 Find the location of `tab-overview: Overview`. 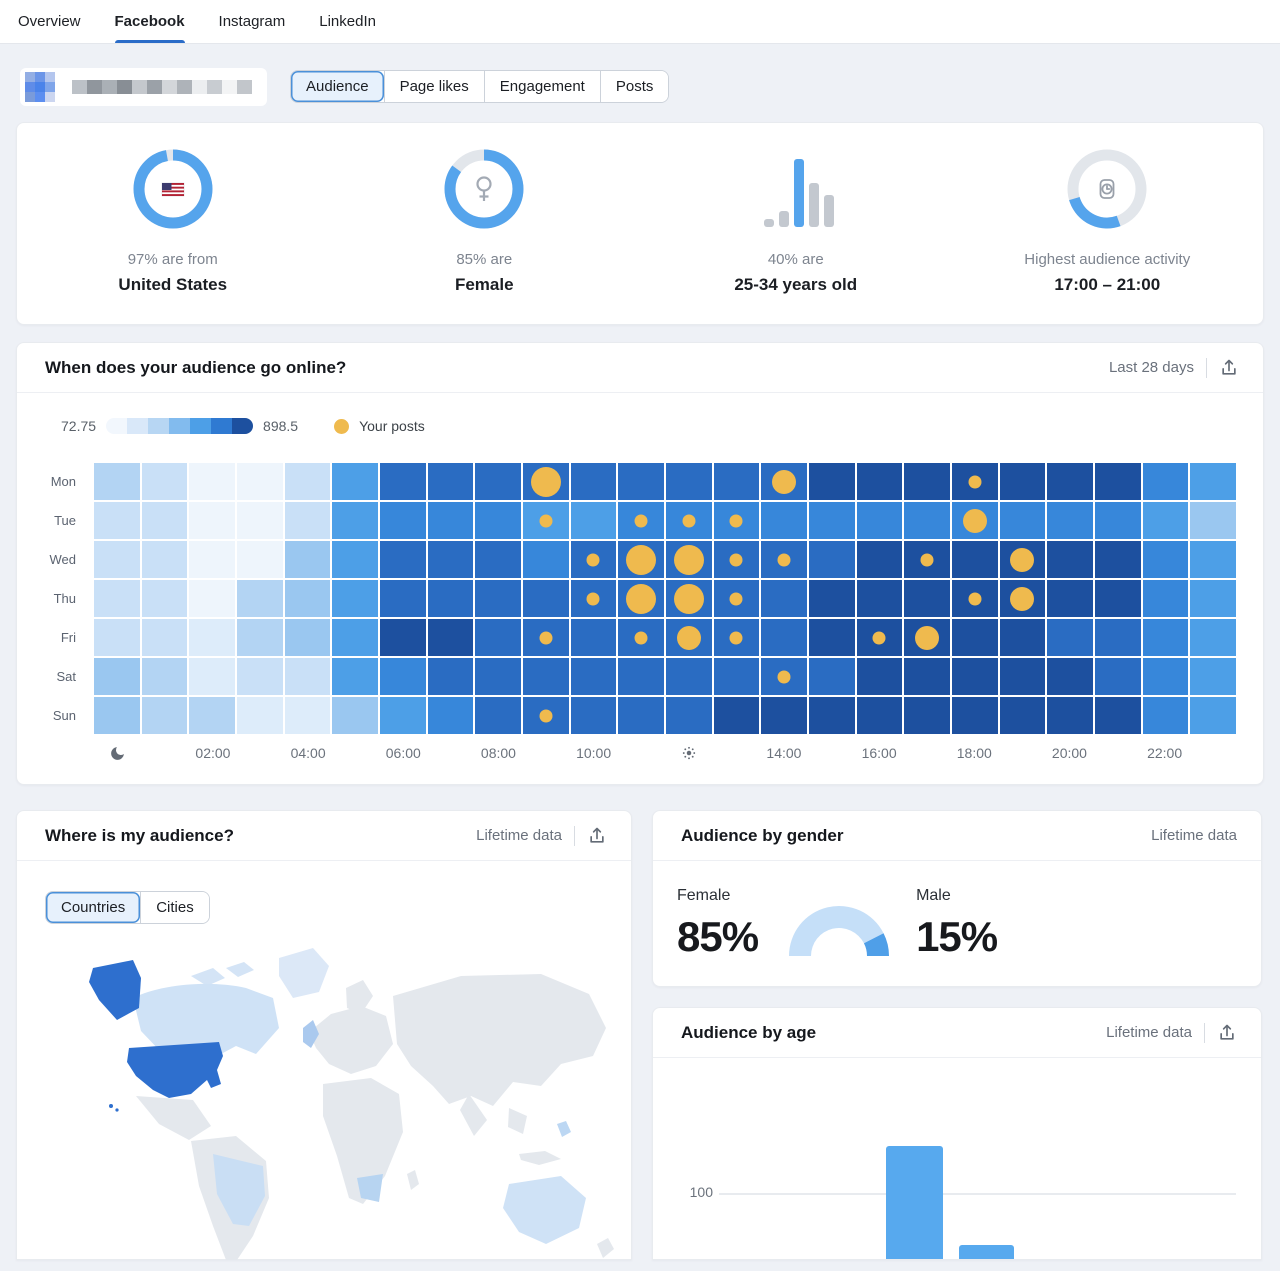

tab-overview: Overview is located at coordinates (49, 21).